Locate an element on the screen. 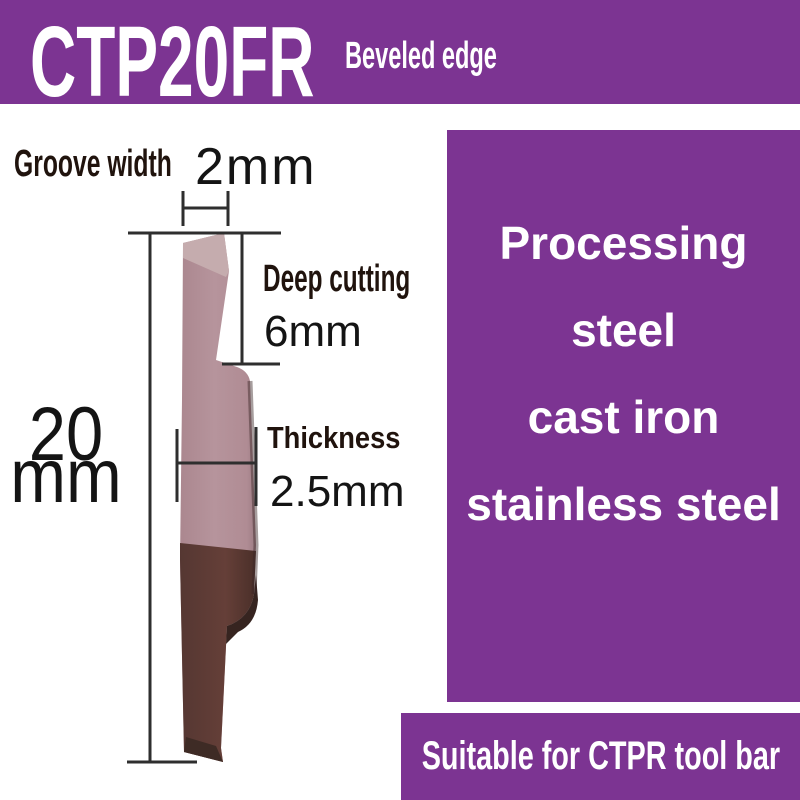 This screenshot has width=800, height=800. total-height-line is located at coordinates (162, 498).